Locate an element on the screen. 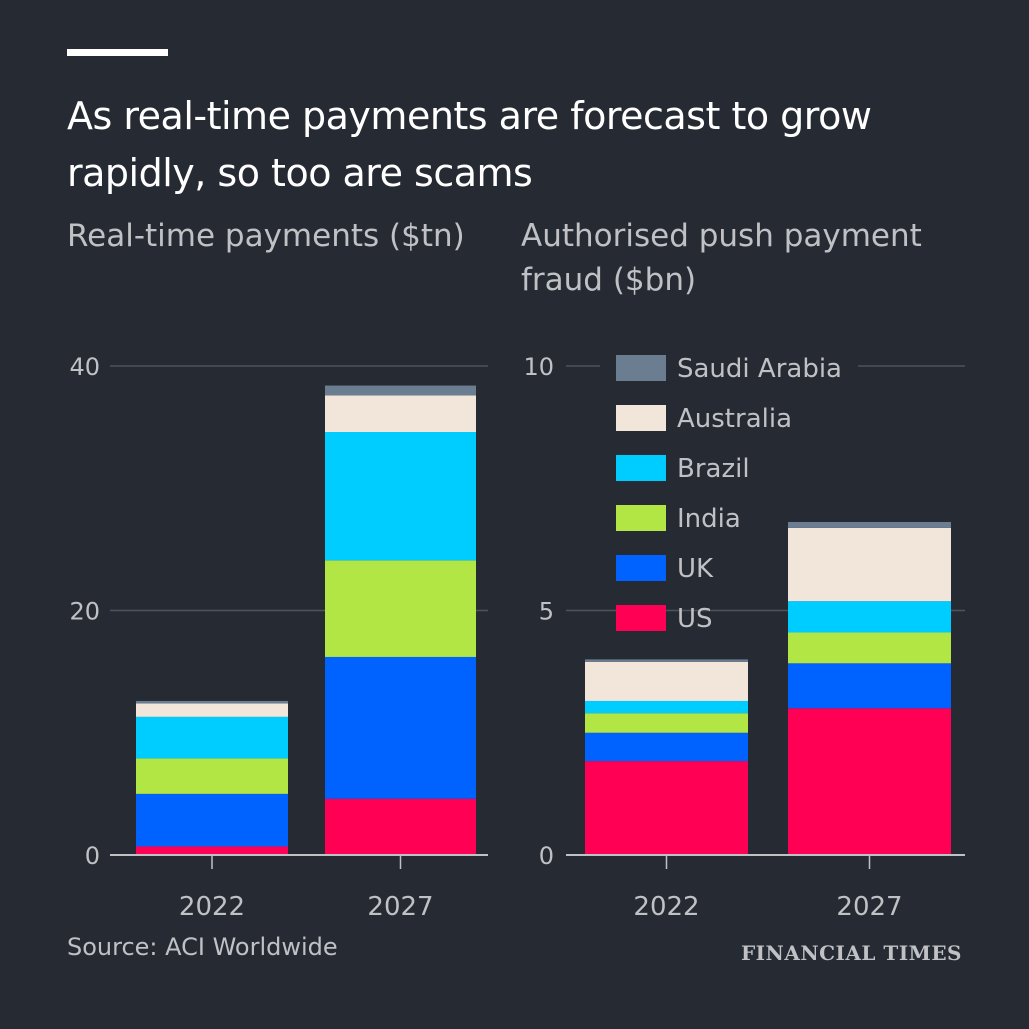 The width and height of the screenshot is (1029, 1029). left-bar-2022-brazil is located at coordinates (212, 737).